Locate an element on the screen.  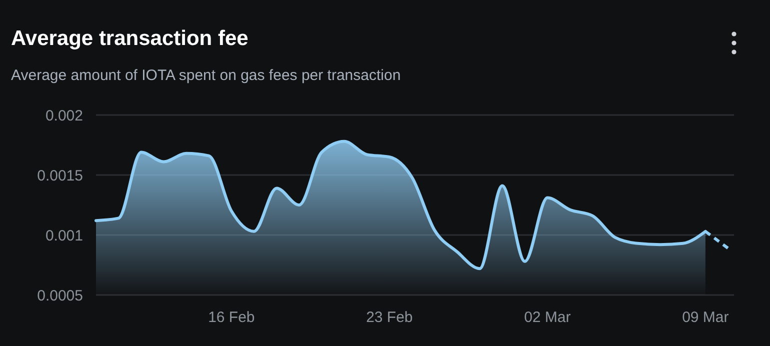
y-tick-label: 0.001 is located at coordinates (64, 235).